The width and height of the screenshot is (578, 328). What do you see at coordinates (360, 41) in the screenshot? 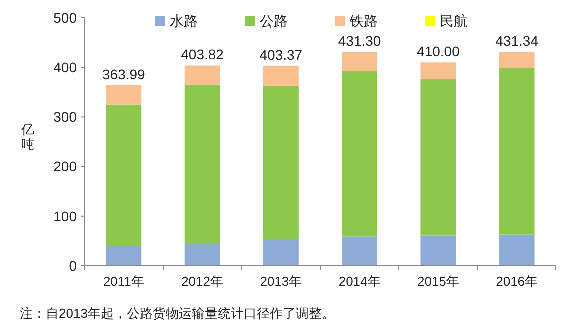
I see `total-label: 431.30` at bounding box center [360, 41].